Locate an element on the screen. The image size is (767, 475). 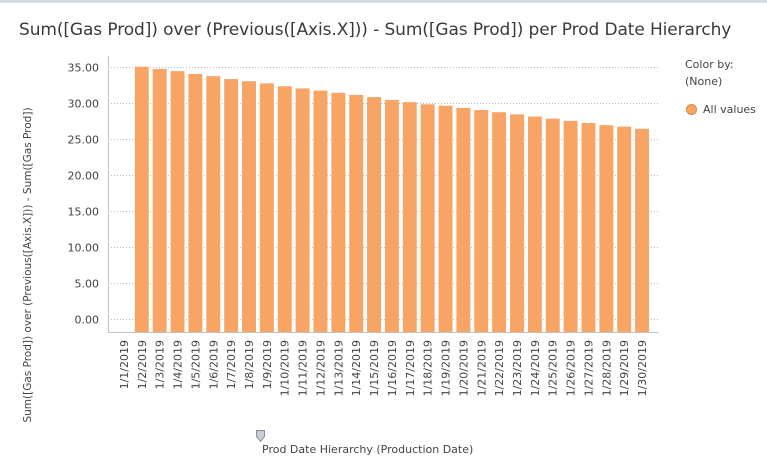
x-tick-label: 1/30/2019 is located at coordinates (642, 368).